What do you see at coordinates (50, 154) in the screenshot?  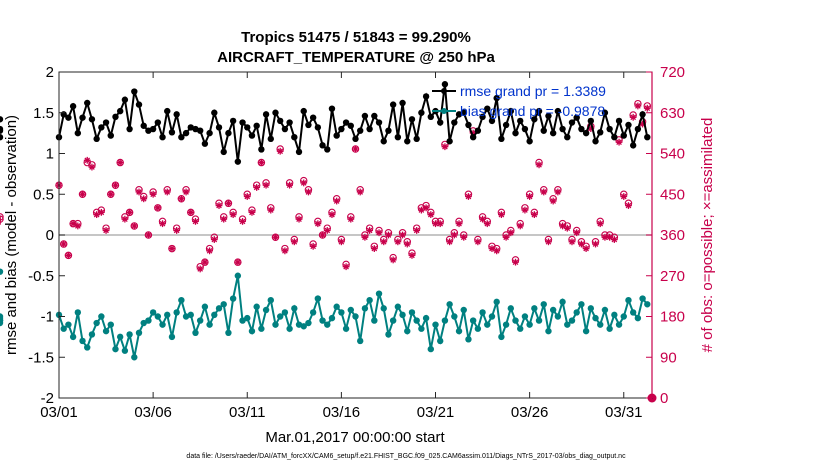 I see `y-tick-label: 1` at bounding box center [50, 154].